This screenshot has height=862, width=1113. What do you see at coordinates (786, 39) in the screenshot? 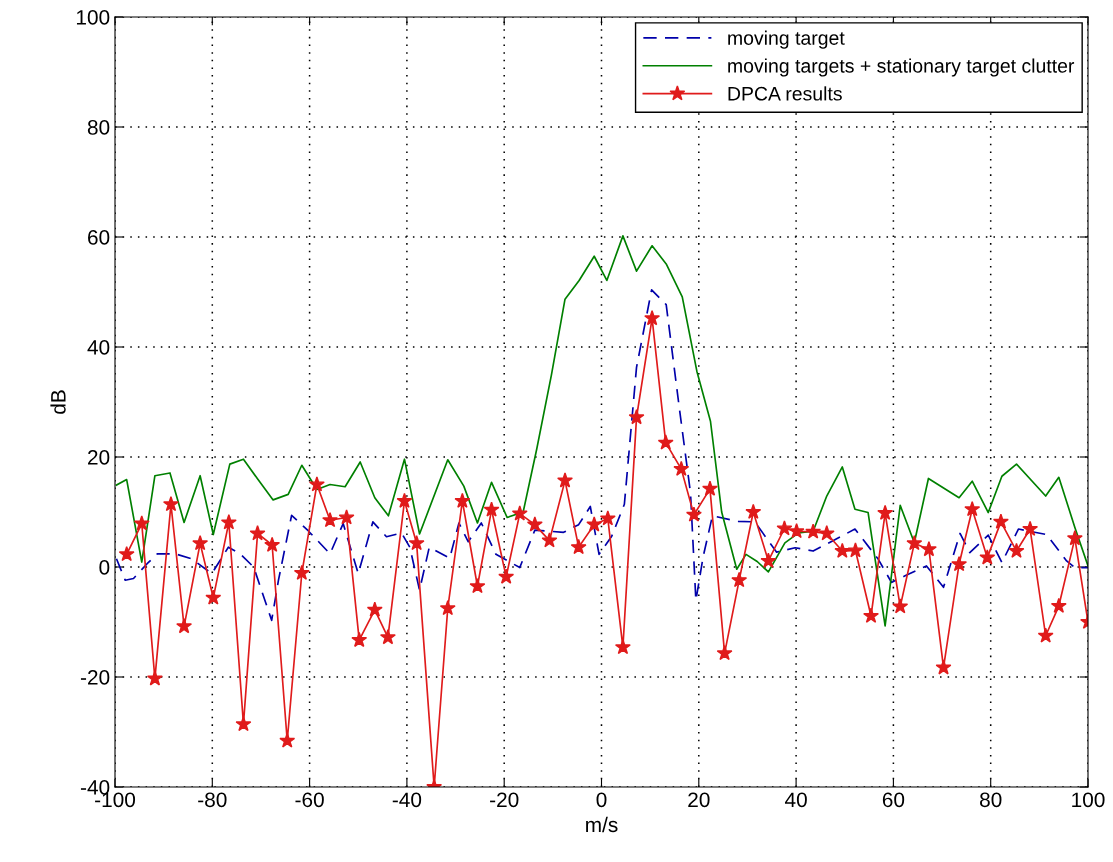
I see `legend-label: moving target` at bounding box center [786, 39].